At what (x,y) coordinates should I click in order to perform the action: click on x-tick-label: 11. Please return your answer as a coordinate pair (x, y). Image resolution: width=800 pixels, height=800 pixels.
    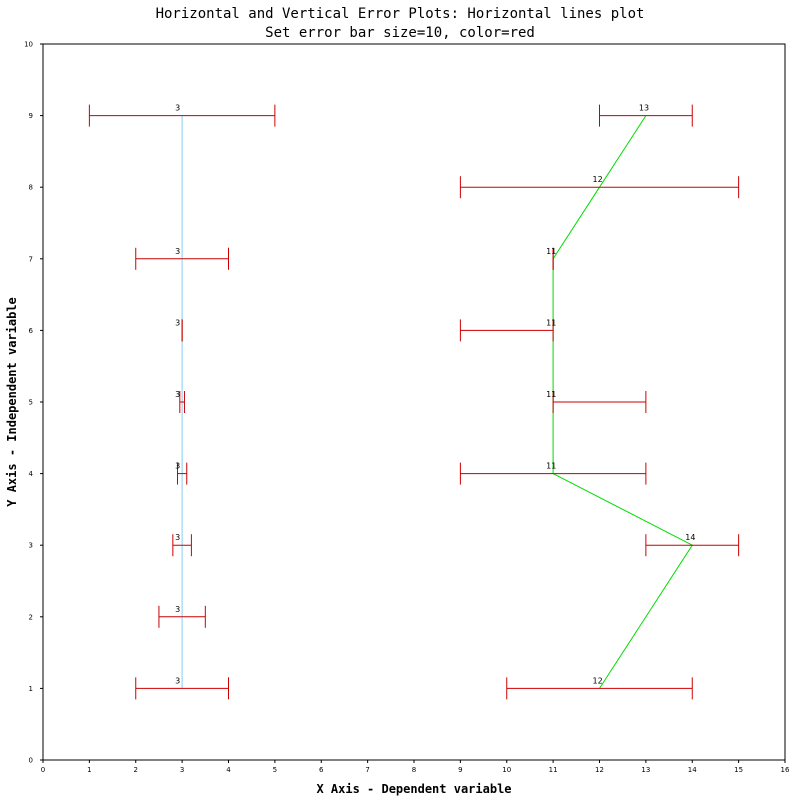
    Looking at the image, I should click on (553, 770).